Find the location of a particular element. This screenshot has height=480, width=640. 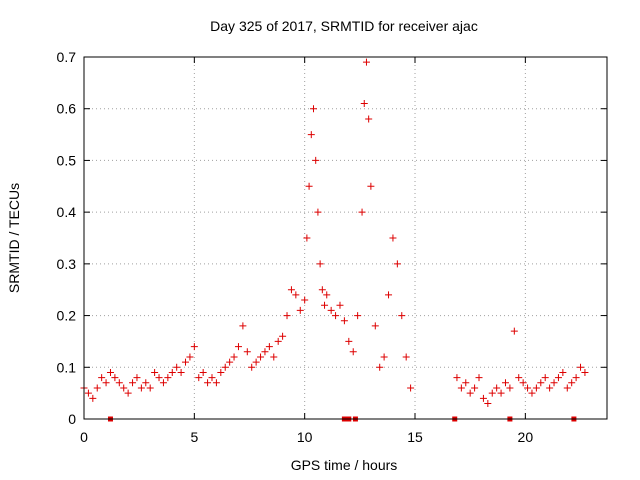

x-axis-tick-labels: 0 5 10 15 20 is located at coordinates (306, 437).